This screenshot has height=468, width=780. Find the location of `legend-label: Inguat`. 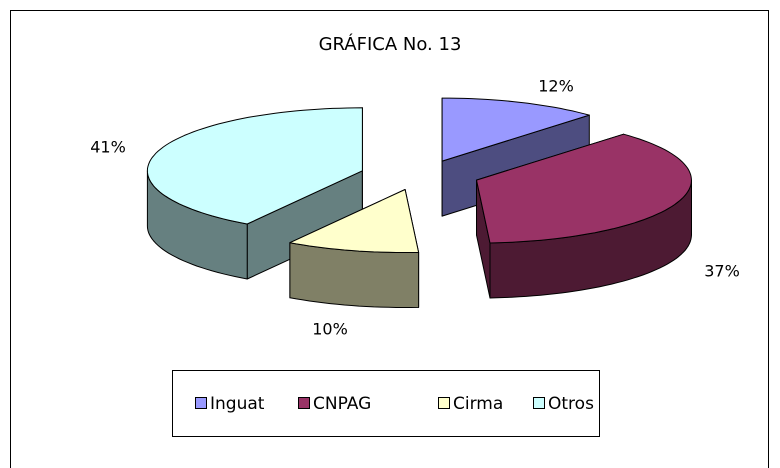

legend-label: Inguat is located at coordinates (237, 404).